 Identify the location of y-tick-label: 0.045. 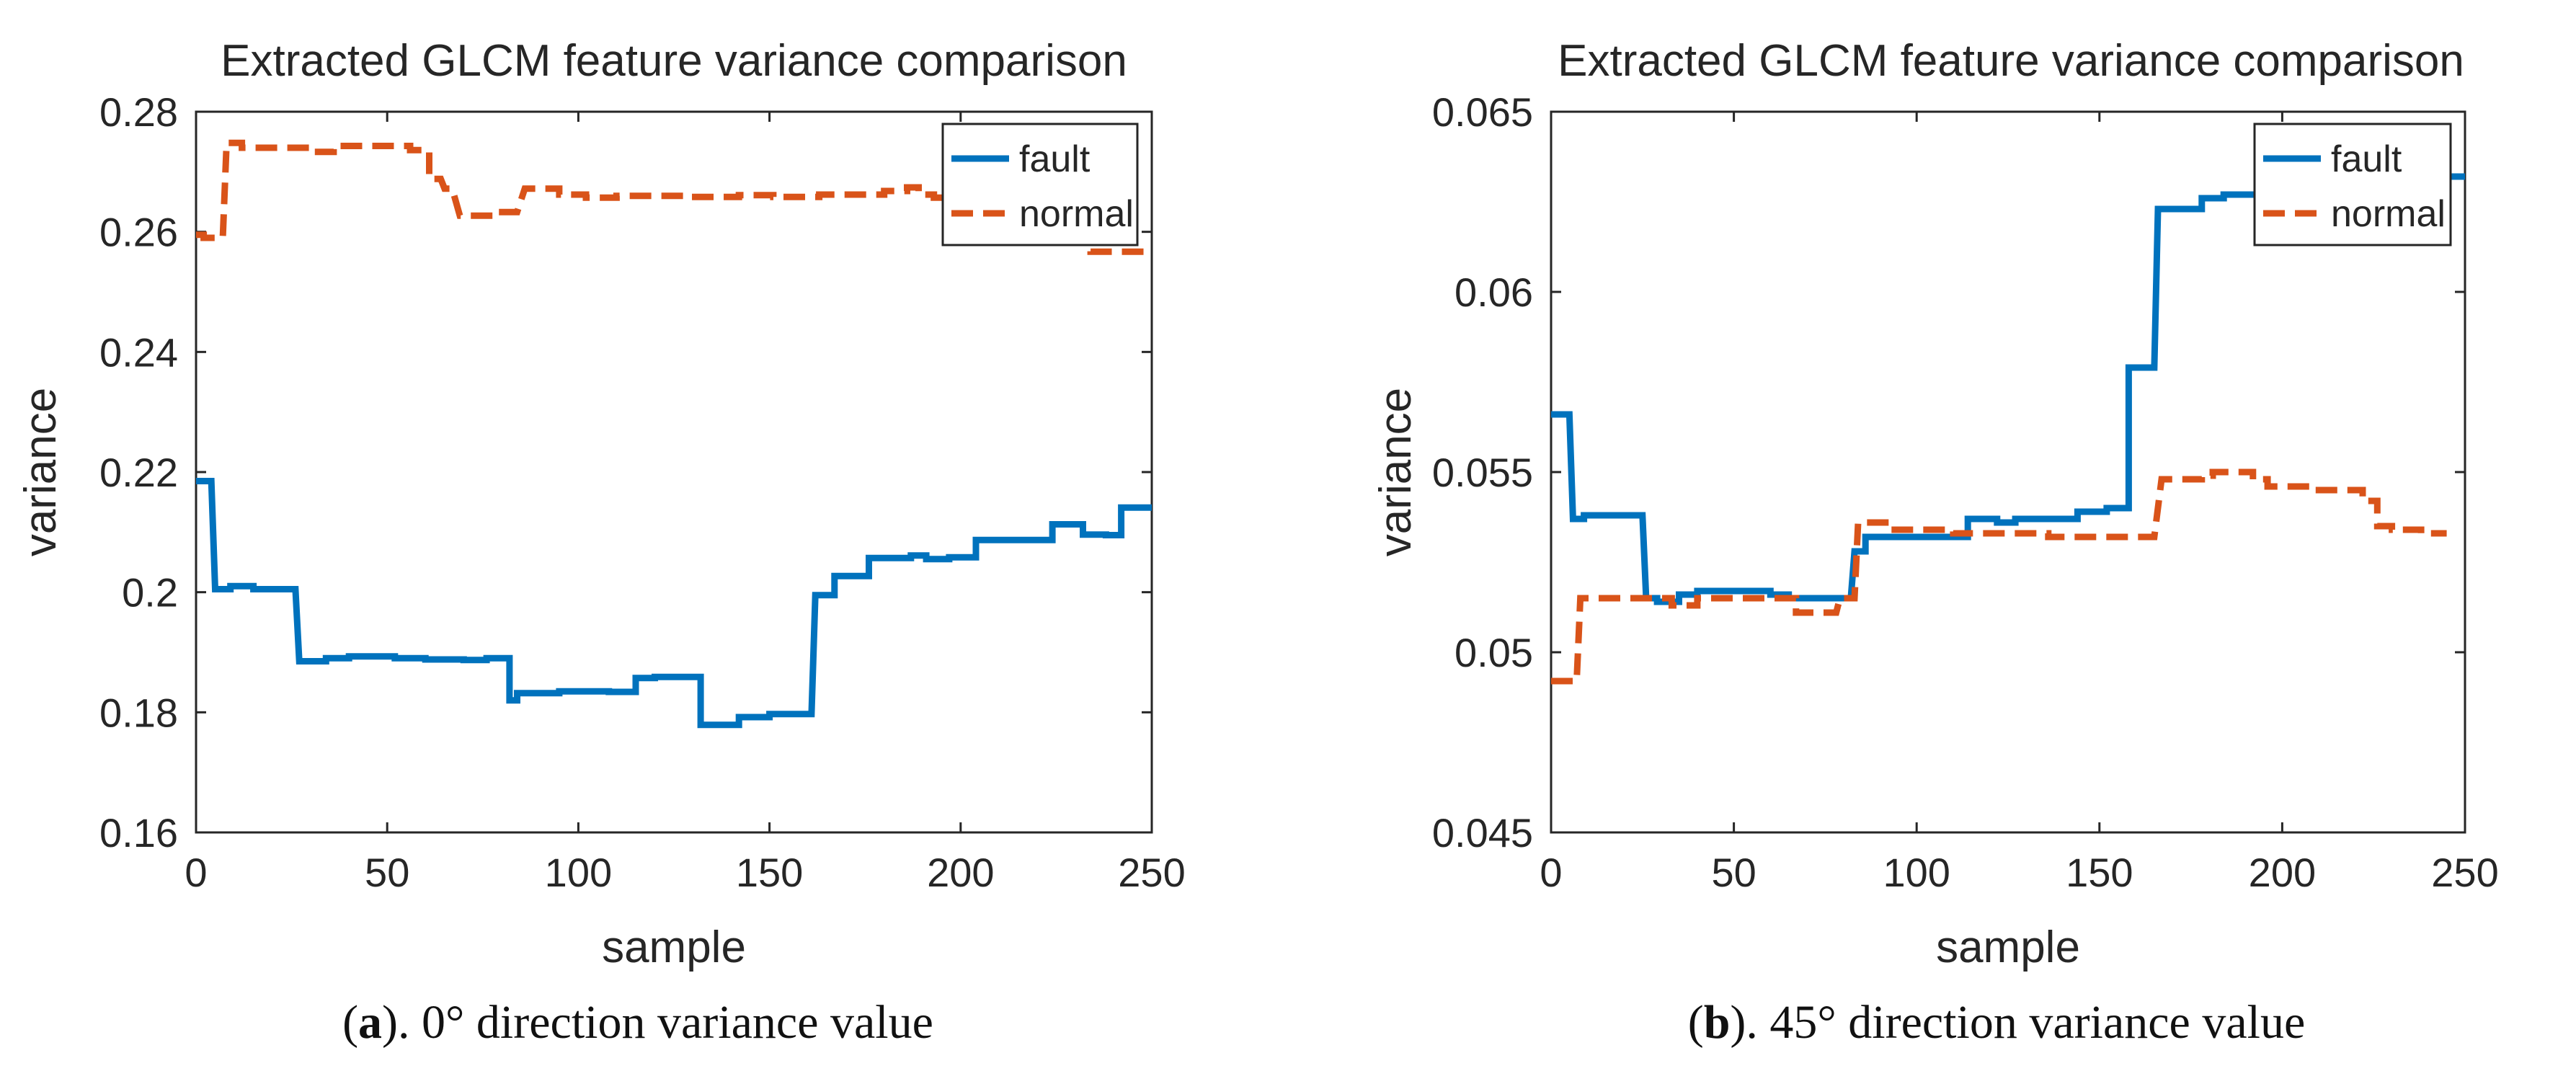
(1483, 832).